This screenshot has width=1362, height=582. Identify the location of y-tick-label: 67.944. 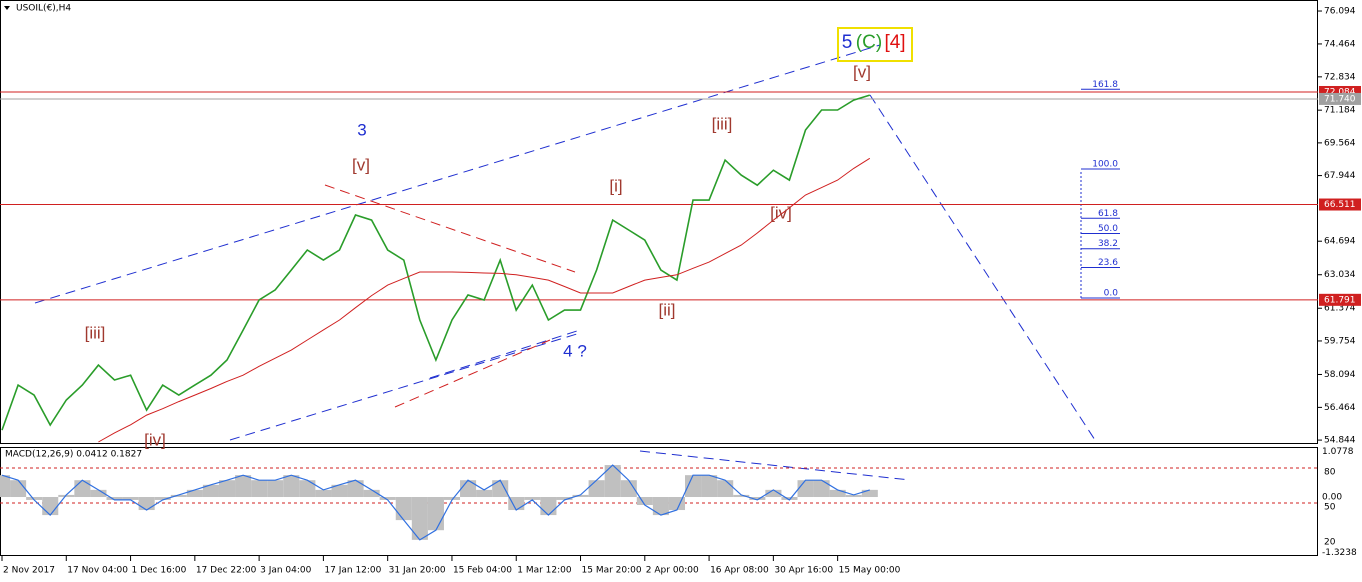
(1340, 176).